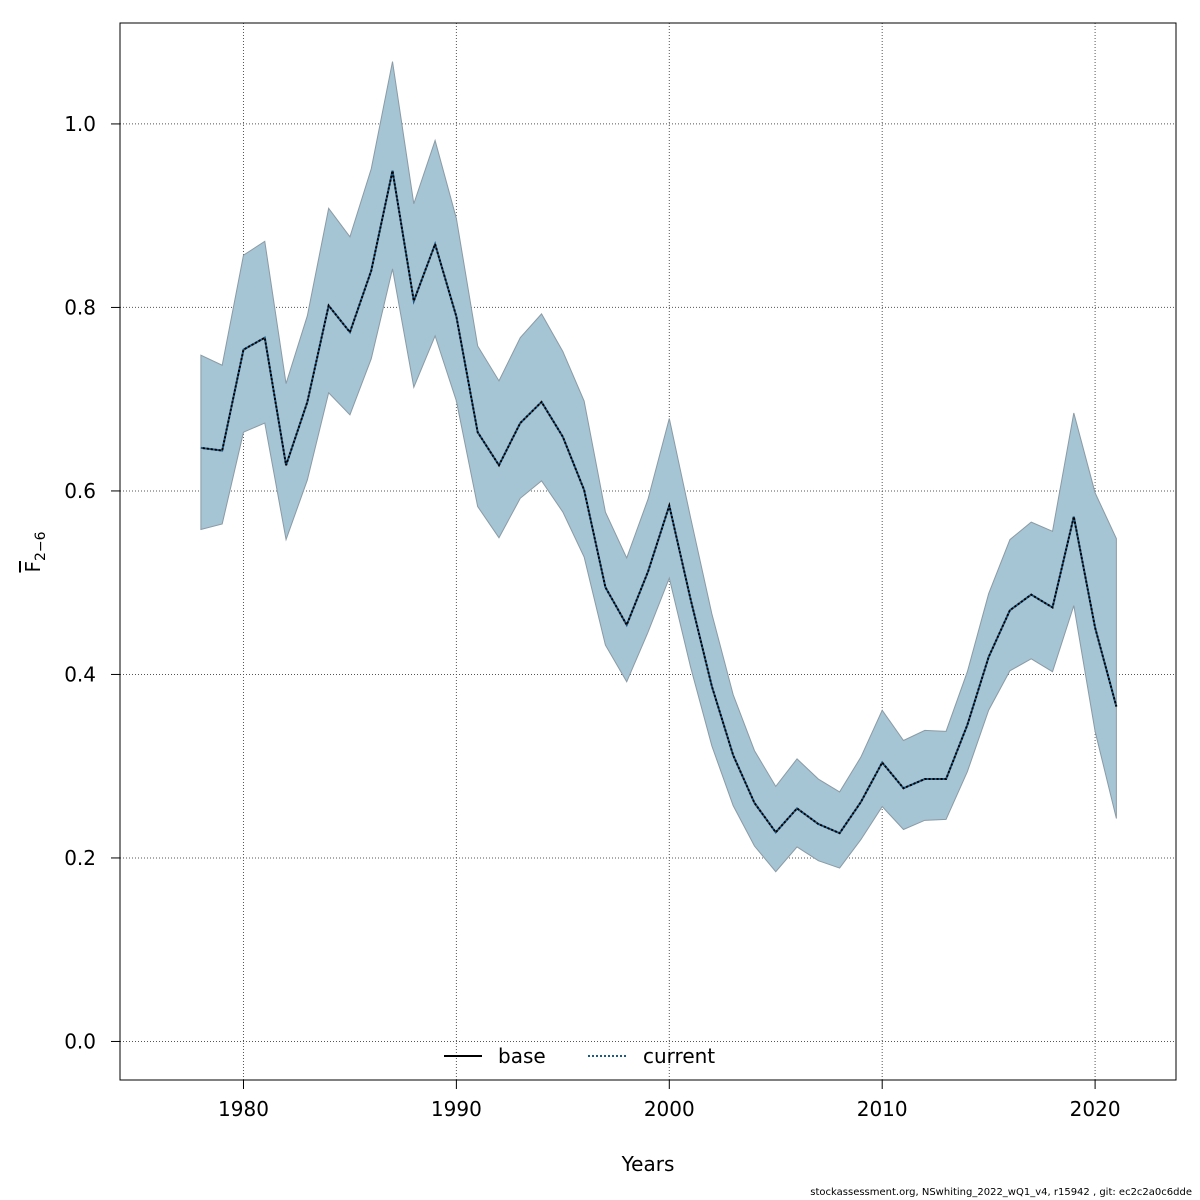 The width and height of the screenshot is (1200, 1200). Describe the element at coordinates (92, 582) in the screenshot. I see `y-axis-ticks: 0.0 0.2 0.4 0.6 0.8 1.0` at that location.